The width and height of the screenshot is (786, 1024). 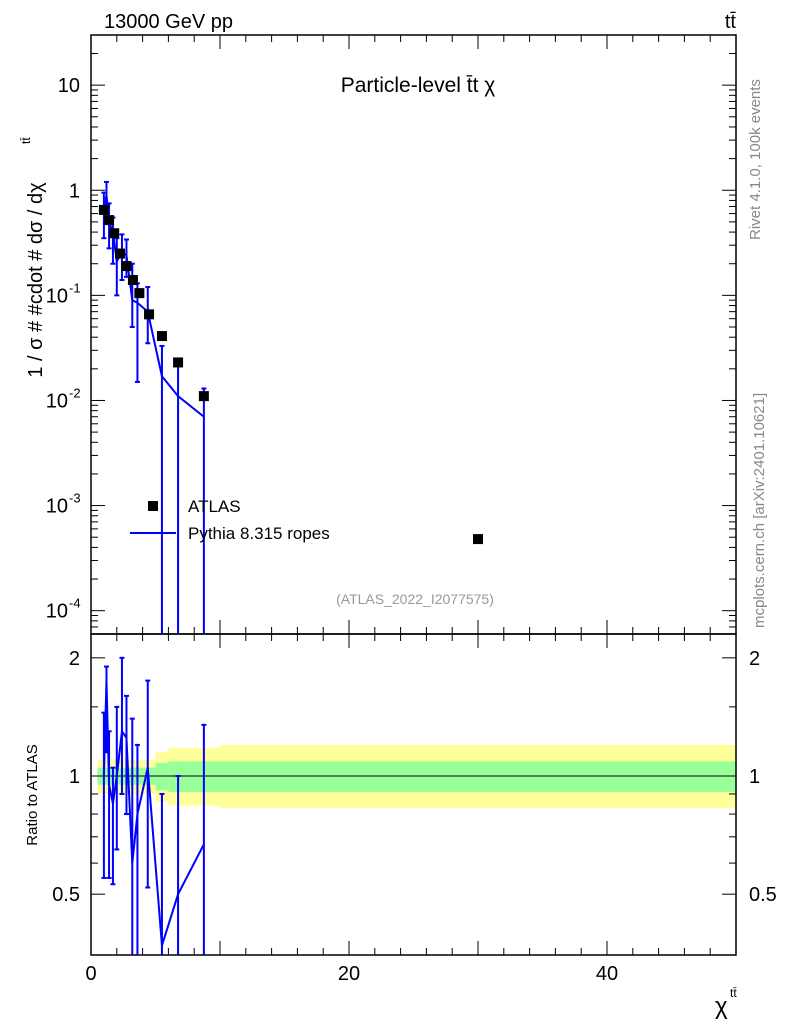 I want to click on ratio-mc-line, so click(x=153, y=813).